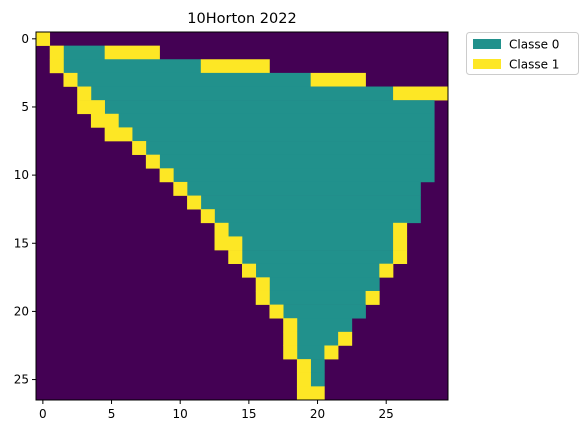  I want to click on x-tick-label: 5, so click(112, 414).